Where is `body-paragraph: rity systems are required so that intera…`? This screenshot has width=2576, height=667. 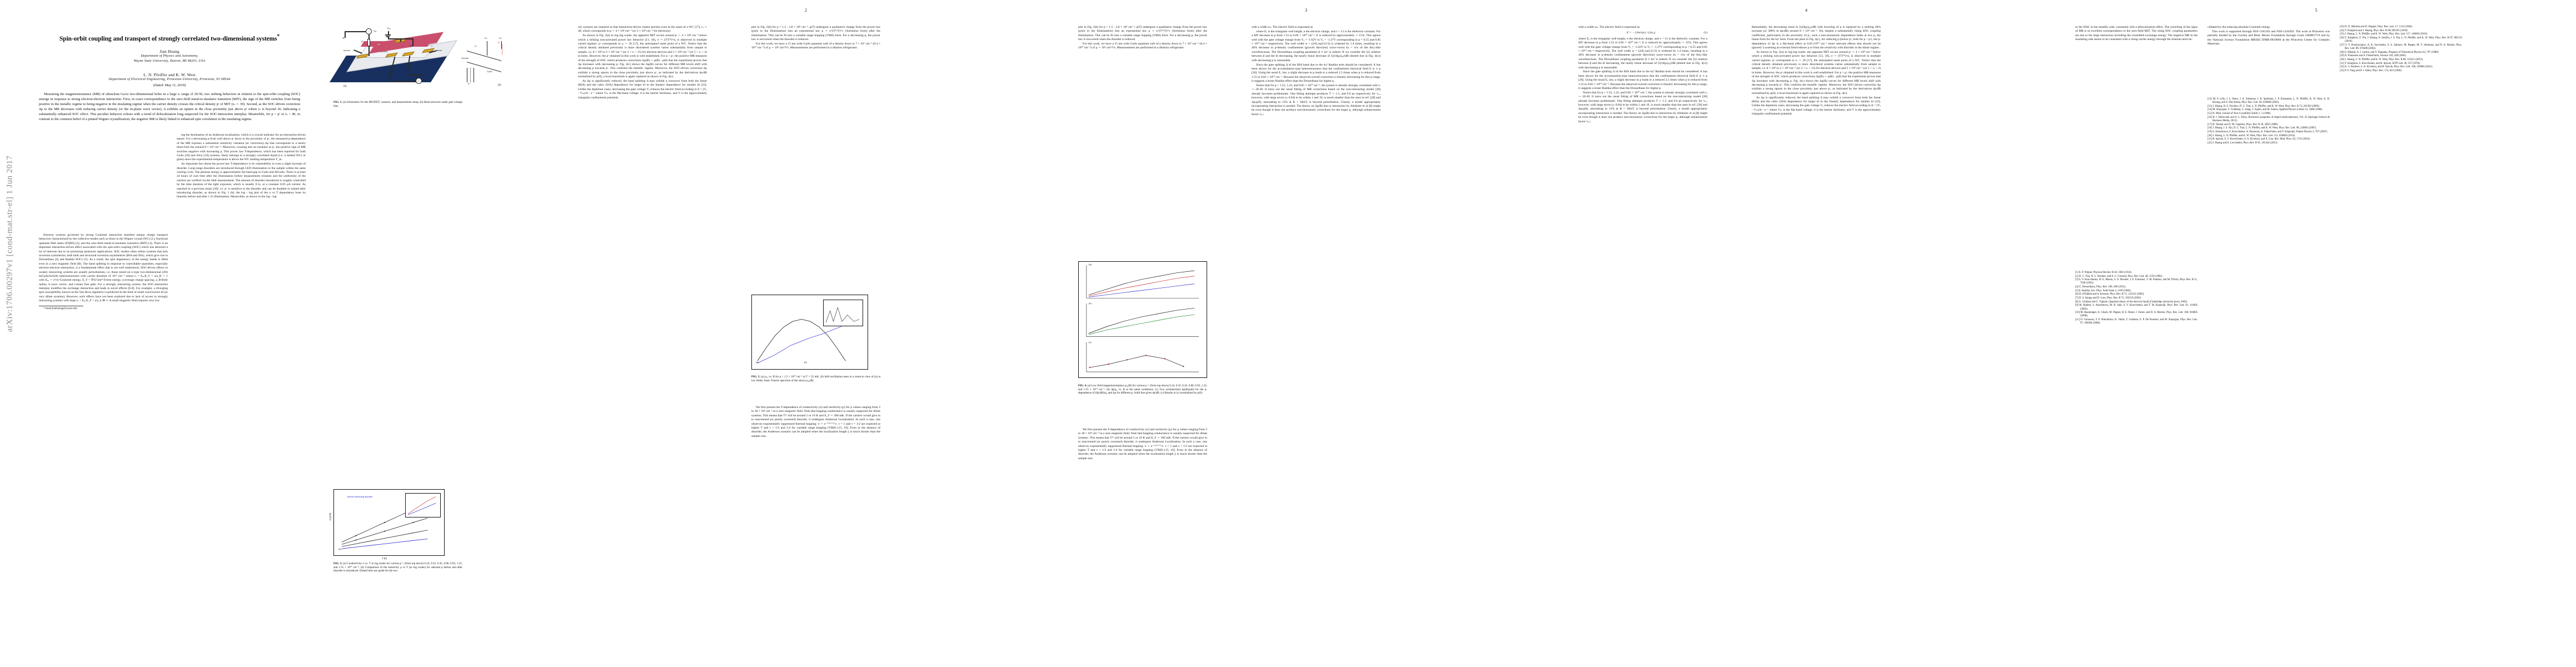
body-paragraph: rity systems are required so that intera… is located at coordinates (642, 29).